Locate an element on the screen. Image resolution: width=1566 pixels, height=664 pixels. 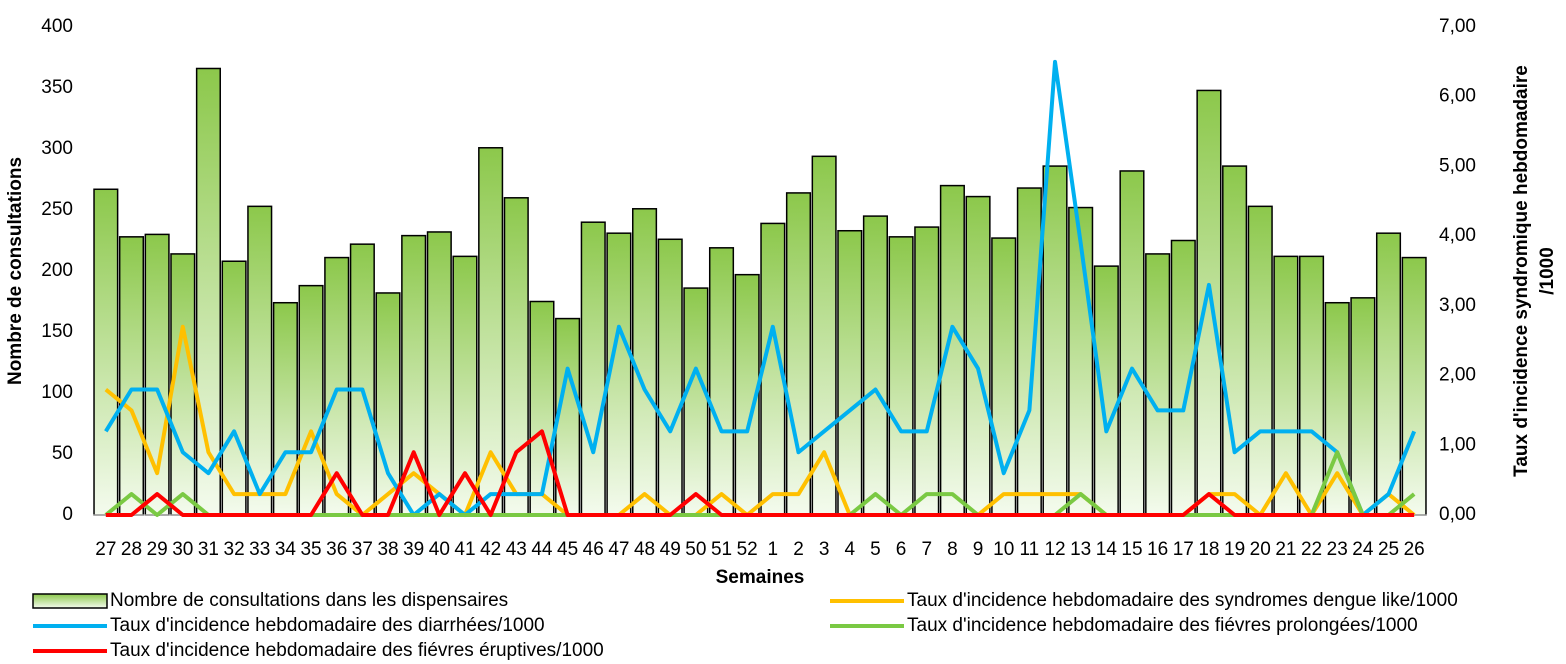
x-tick-label: 44 is located at coordinates (542, 549).